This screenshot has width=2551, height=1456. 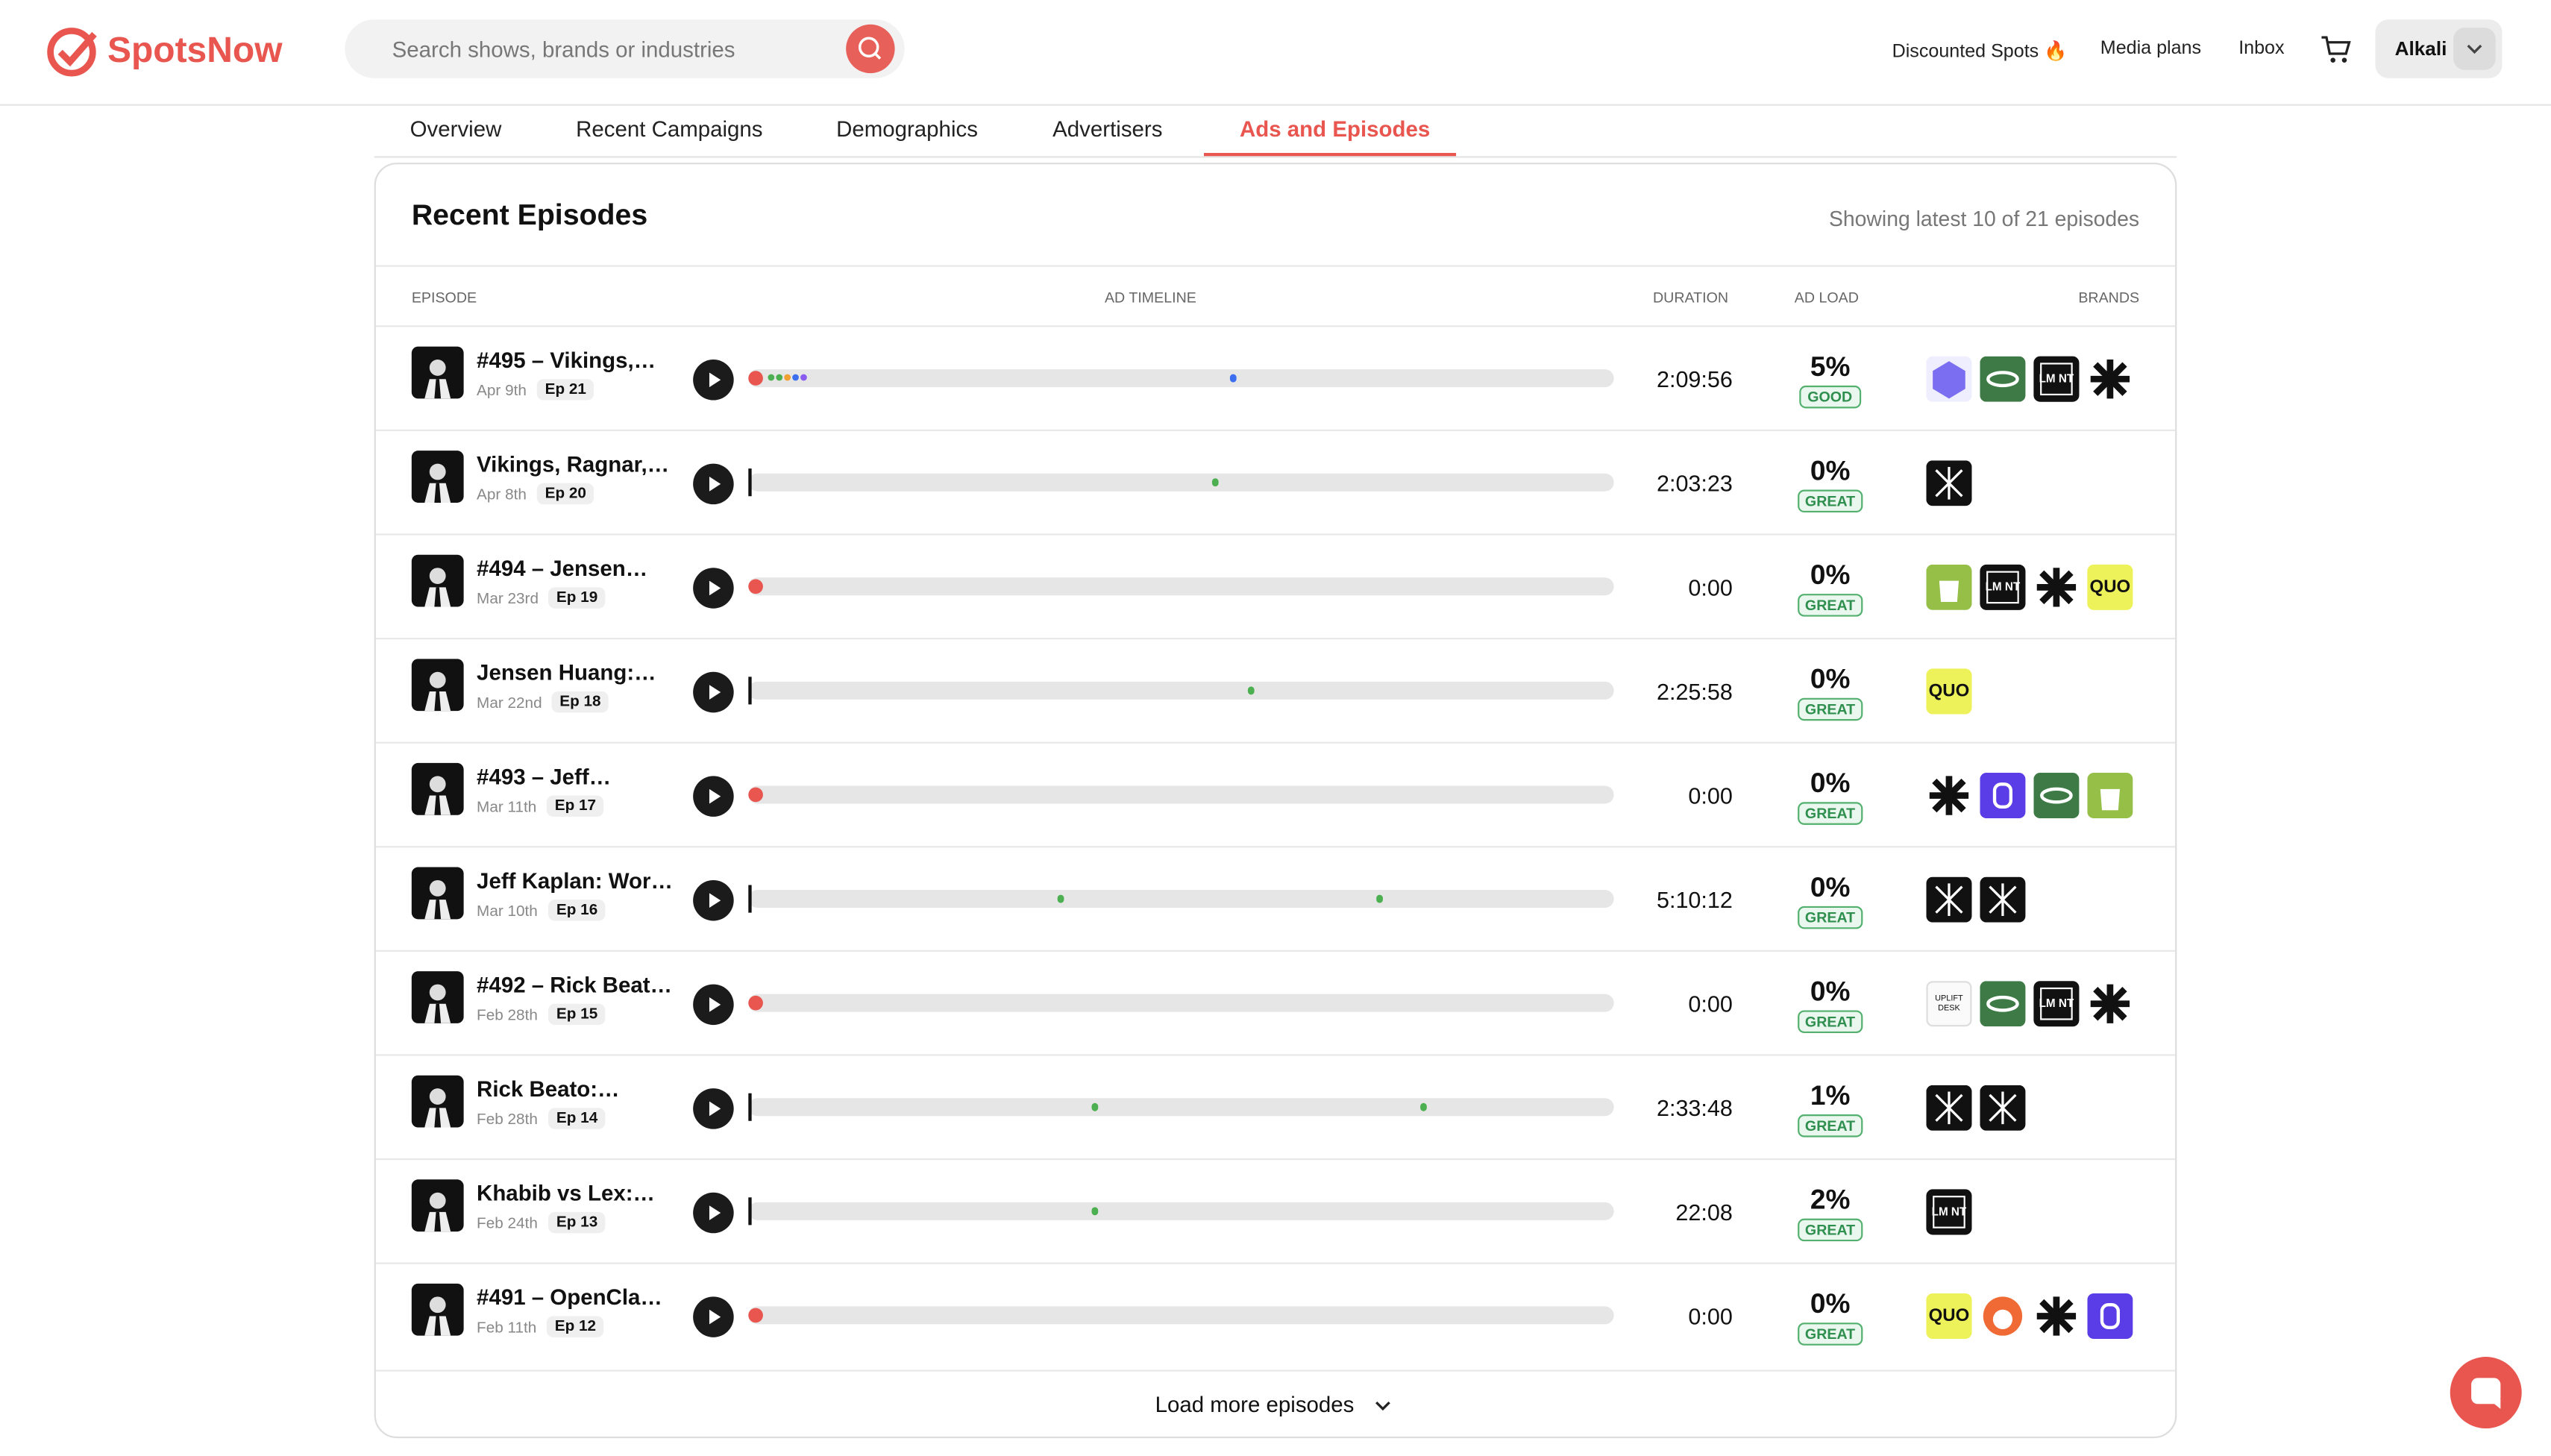 I want to click on nav-link: Media plans, so click(x=2151, y=49).